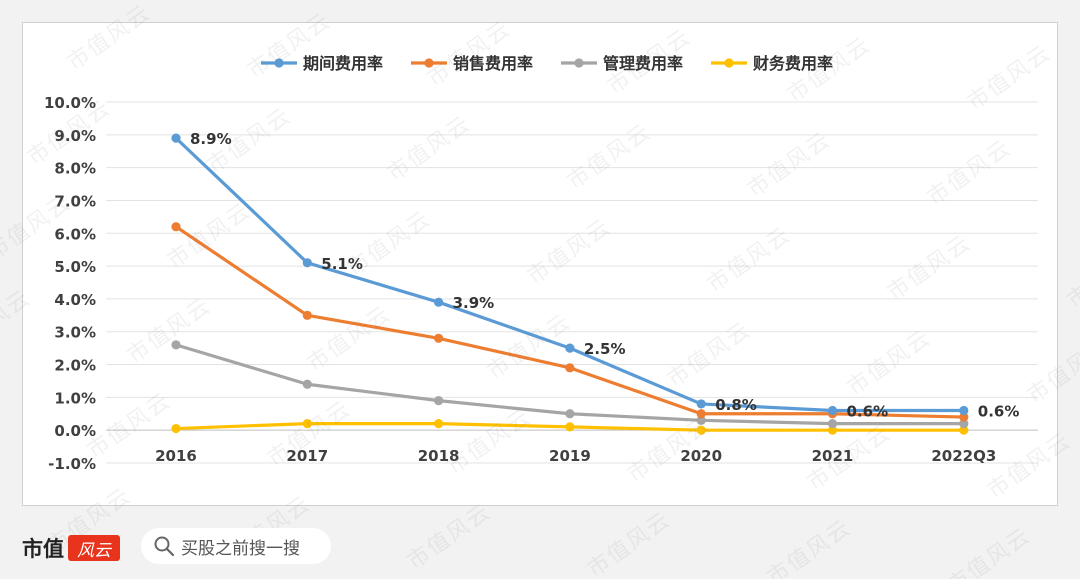  I want to click on data-label: 3.9%, so click(474, 303).